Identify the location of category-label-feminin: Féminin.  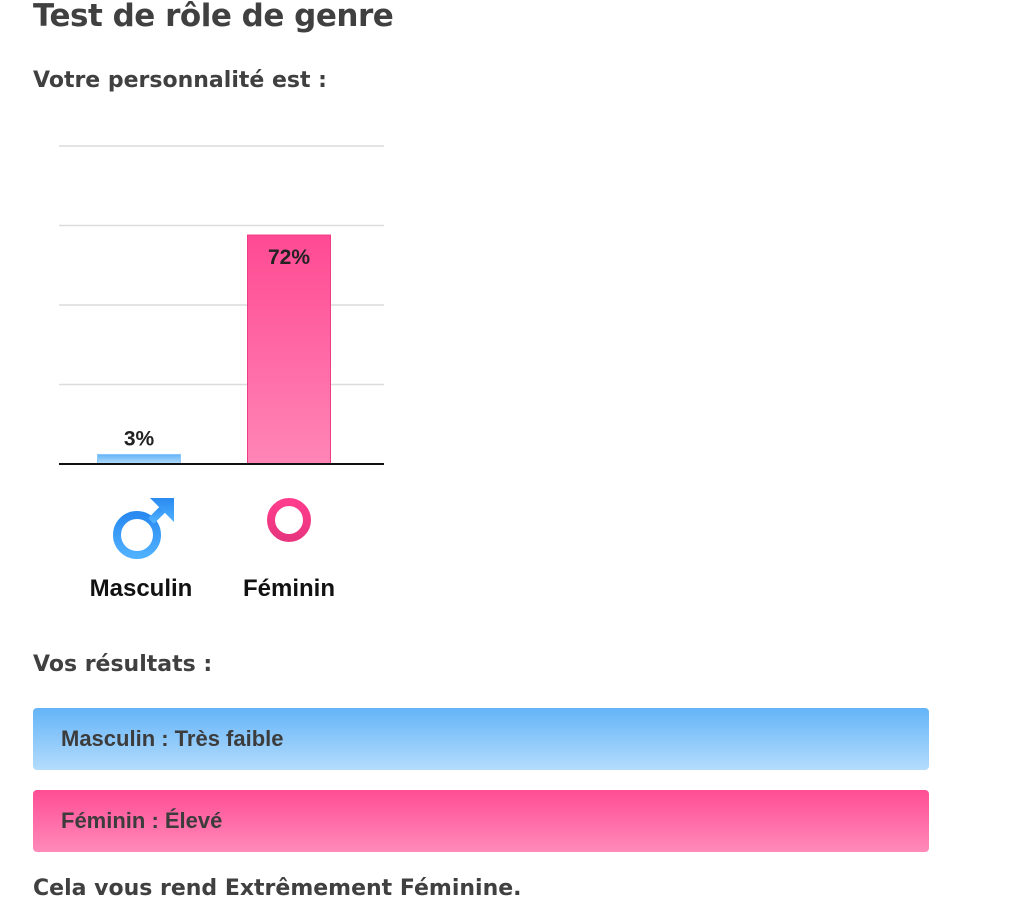
(289, 588).